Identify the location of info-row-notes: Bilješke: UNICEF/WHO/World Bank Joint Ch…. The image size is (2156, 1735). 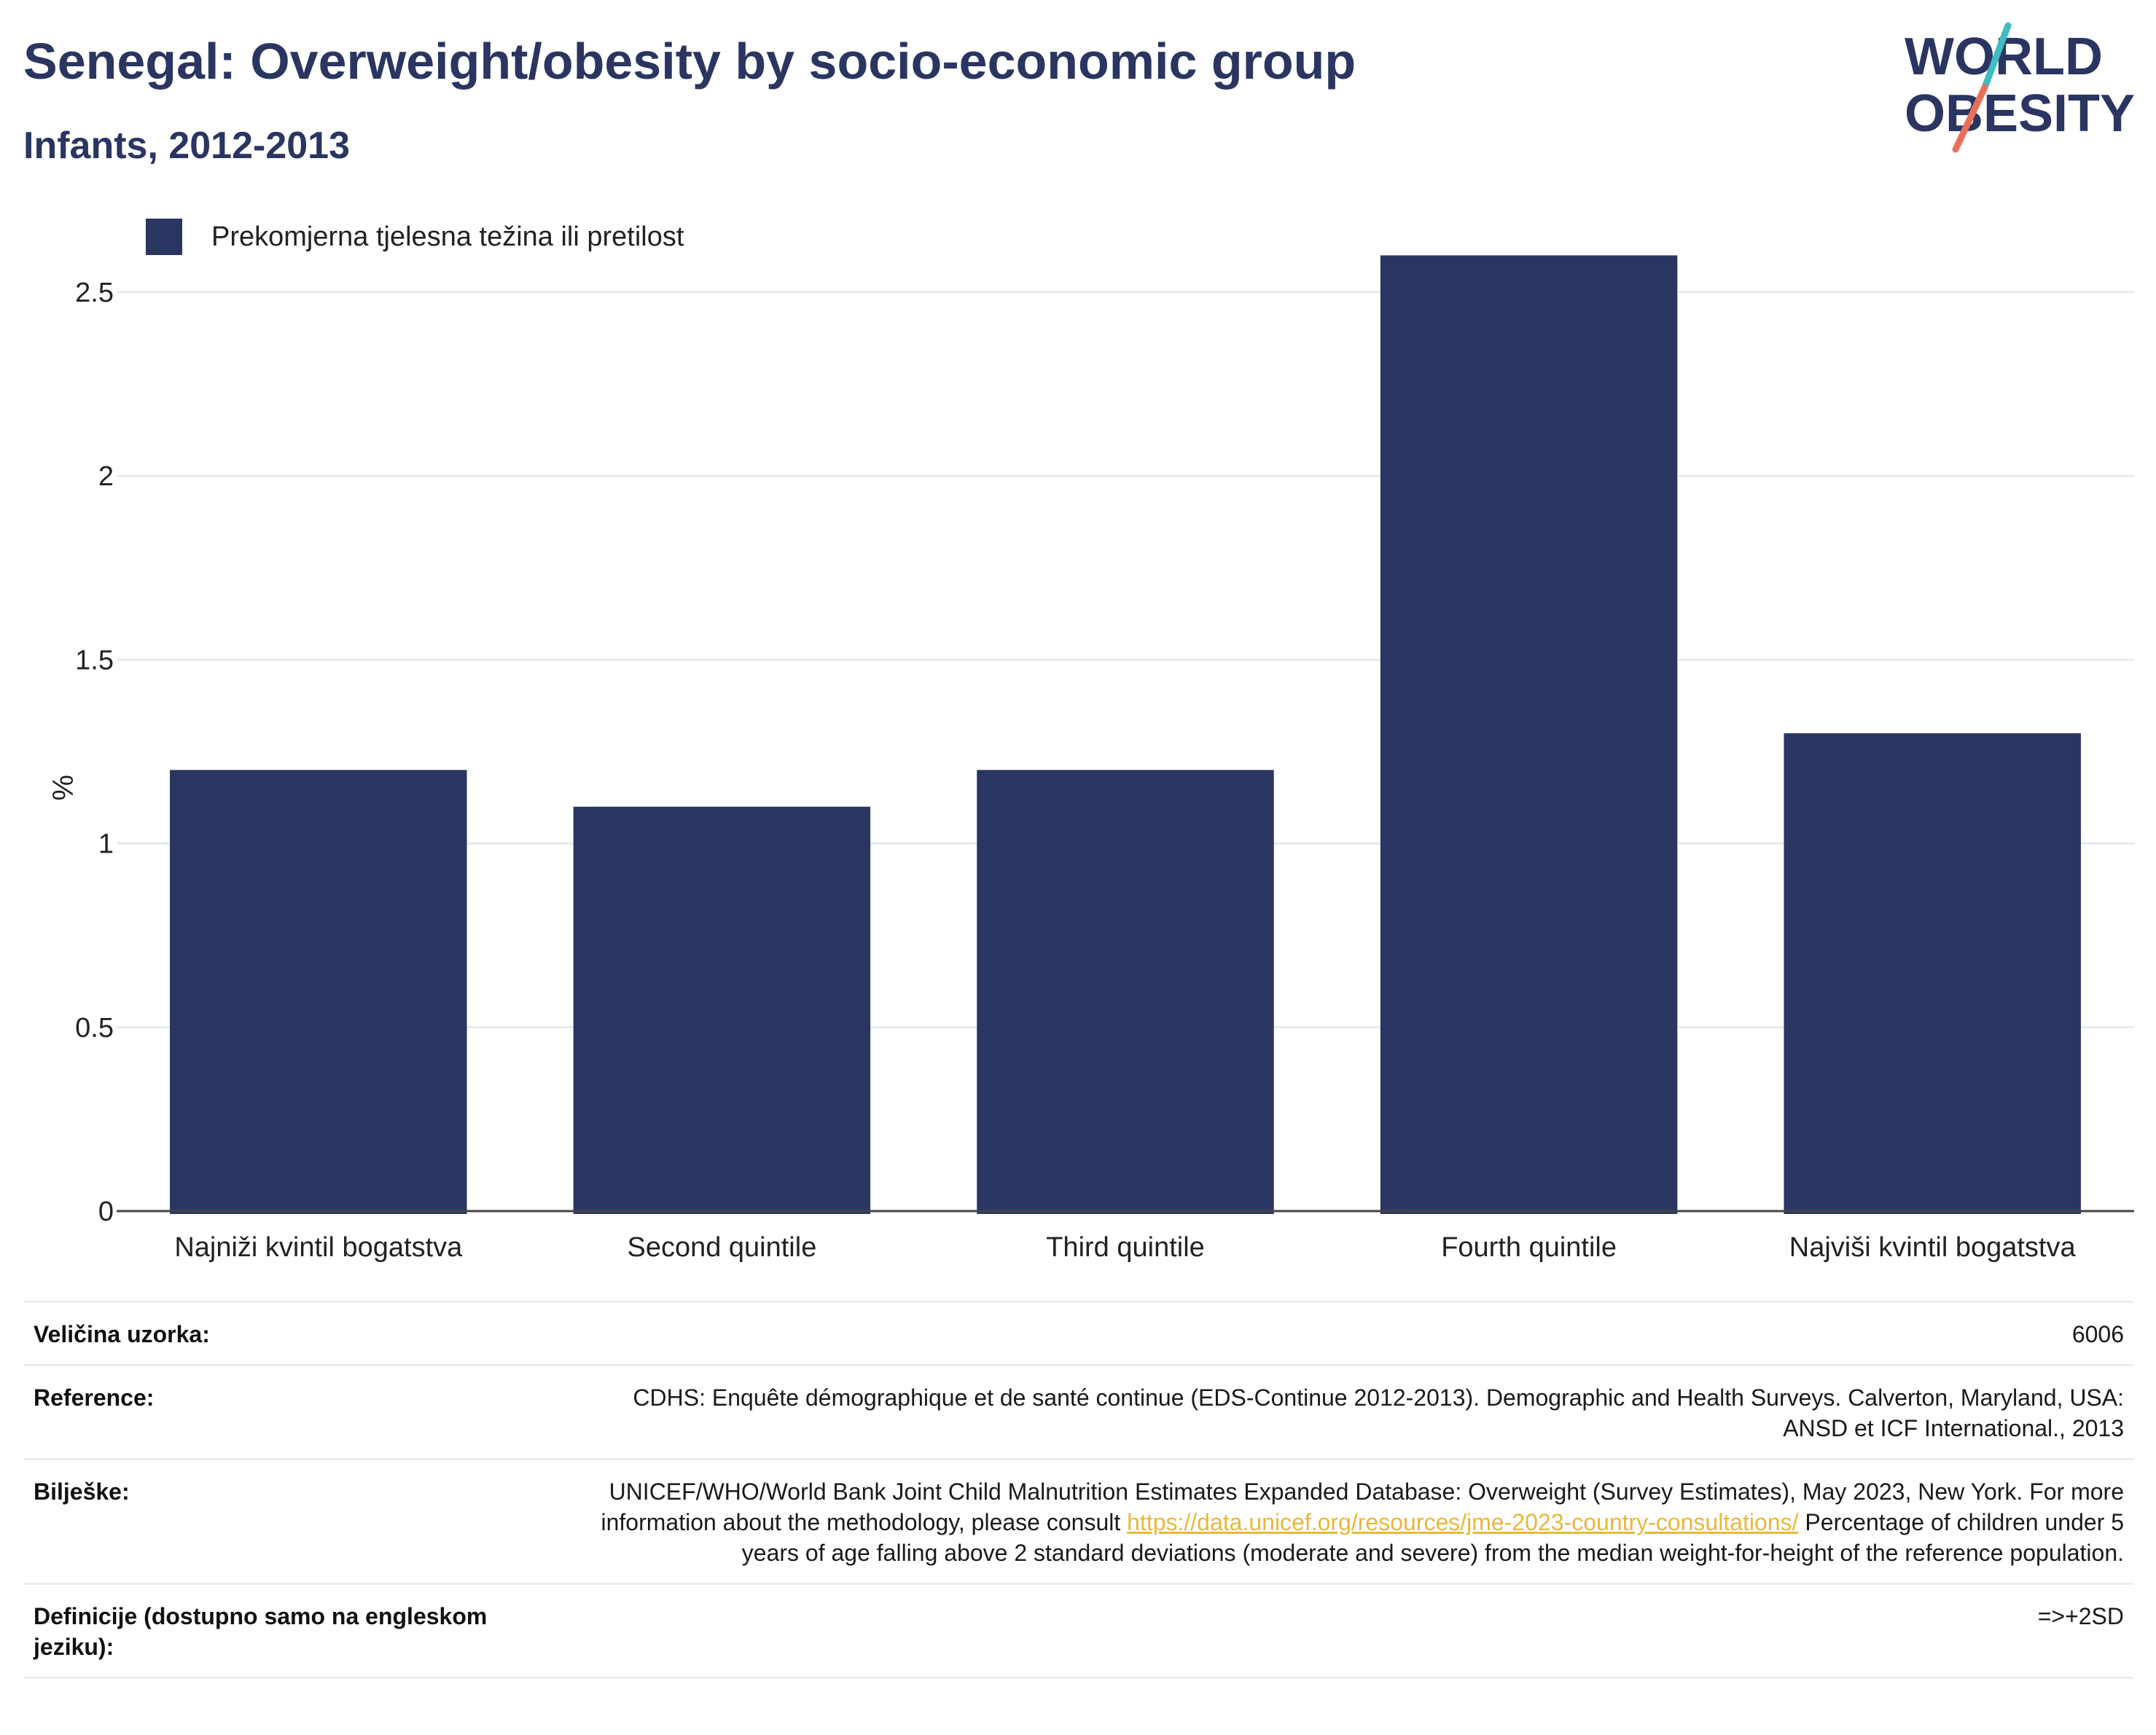
(1079, 1522).